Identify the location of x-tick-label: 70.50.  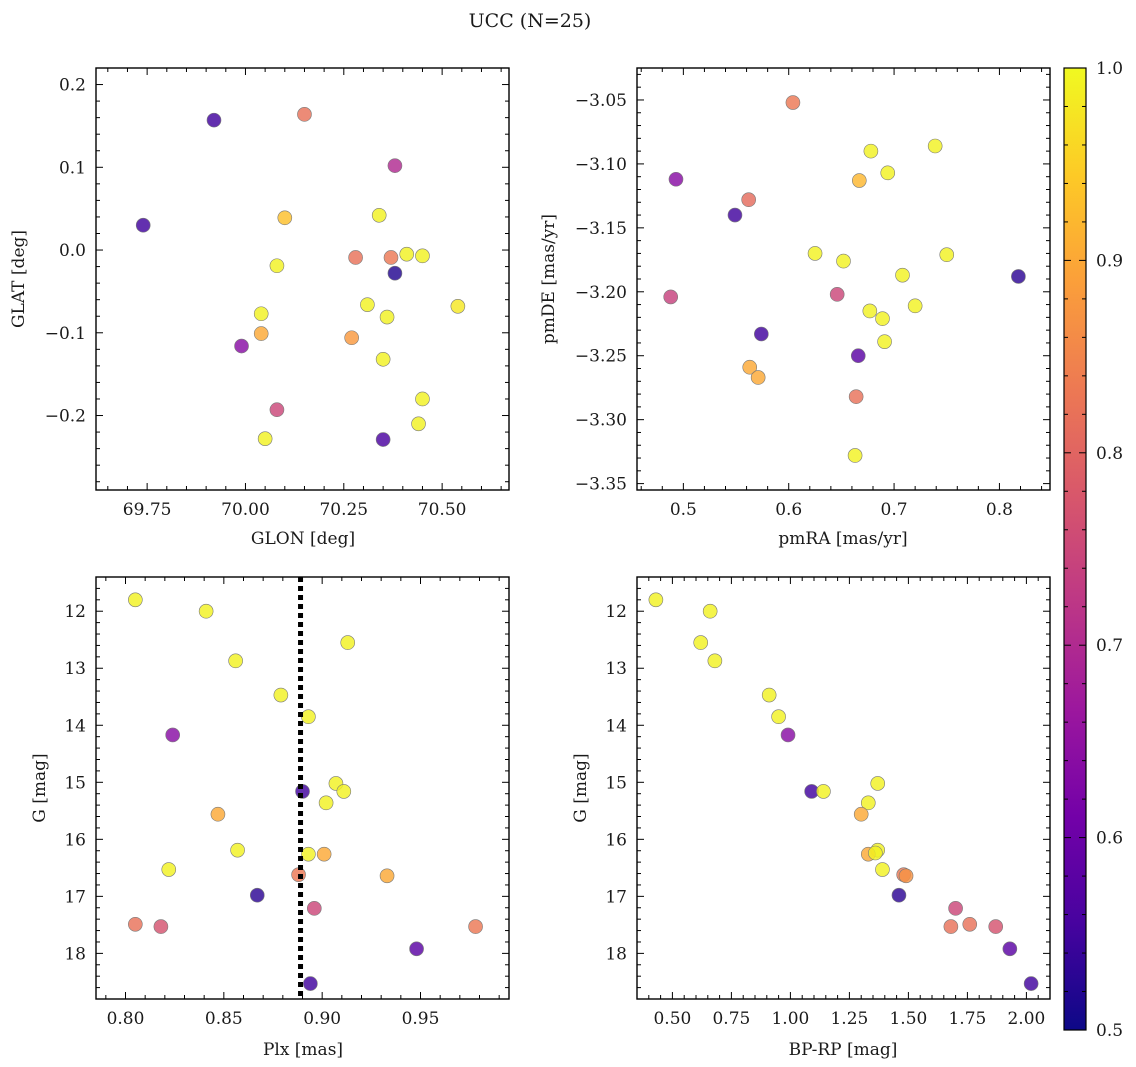
(442, 510).